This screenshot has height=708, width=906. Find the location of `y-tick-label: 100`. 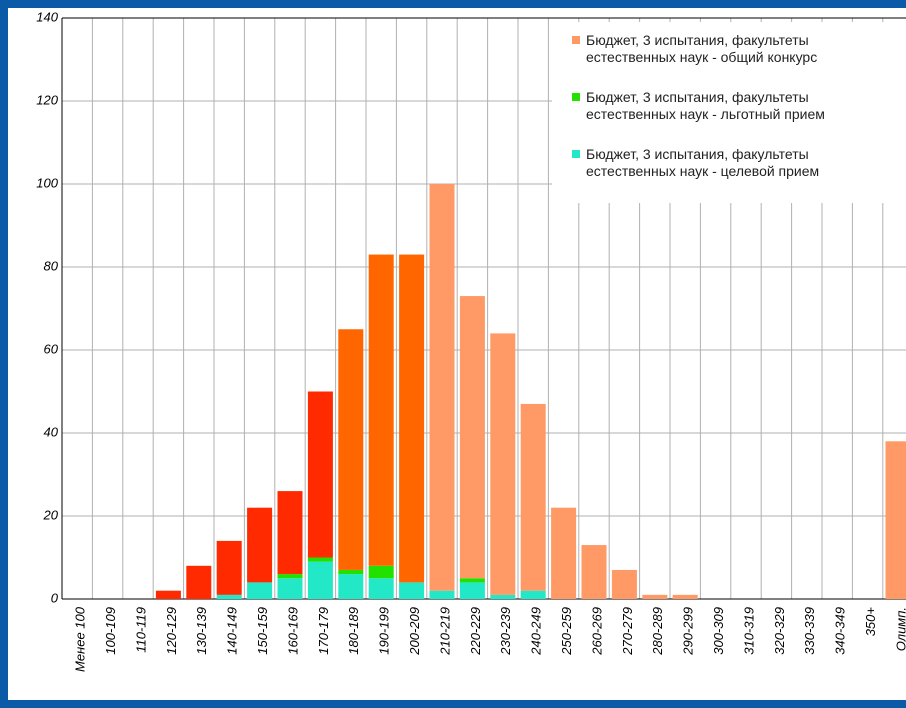

y-tick-label: 100 is located at coordinates (47, 182).